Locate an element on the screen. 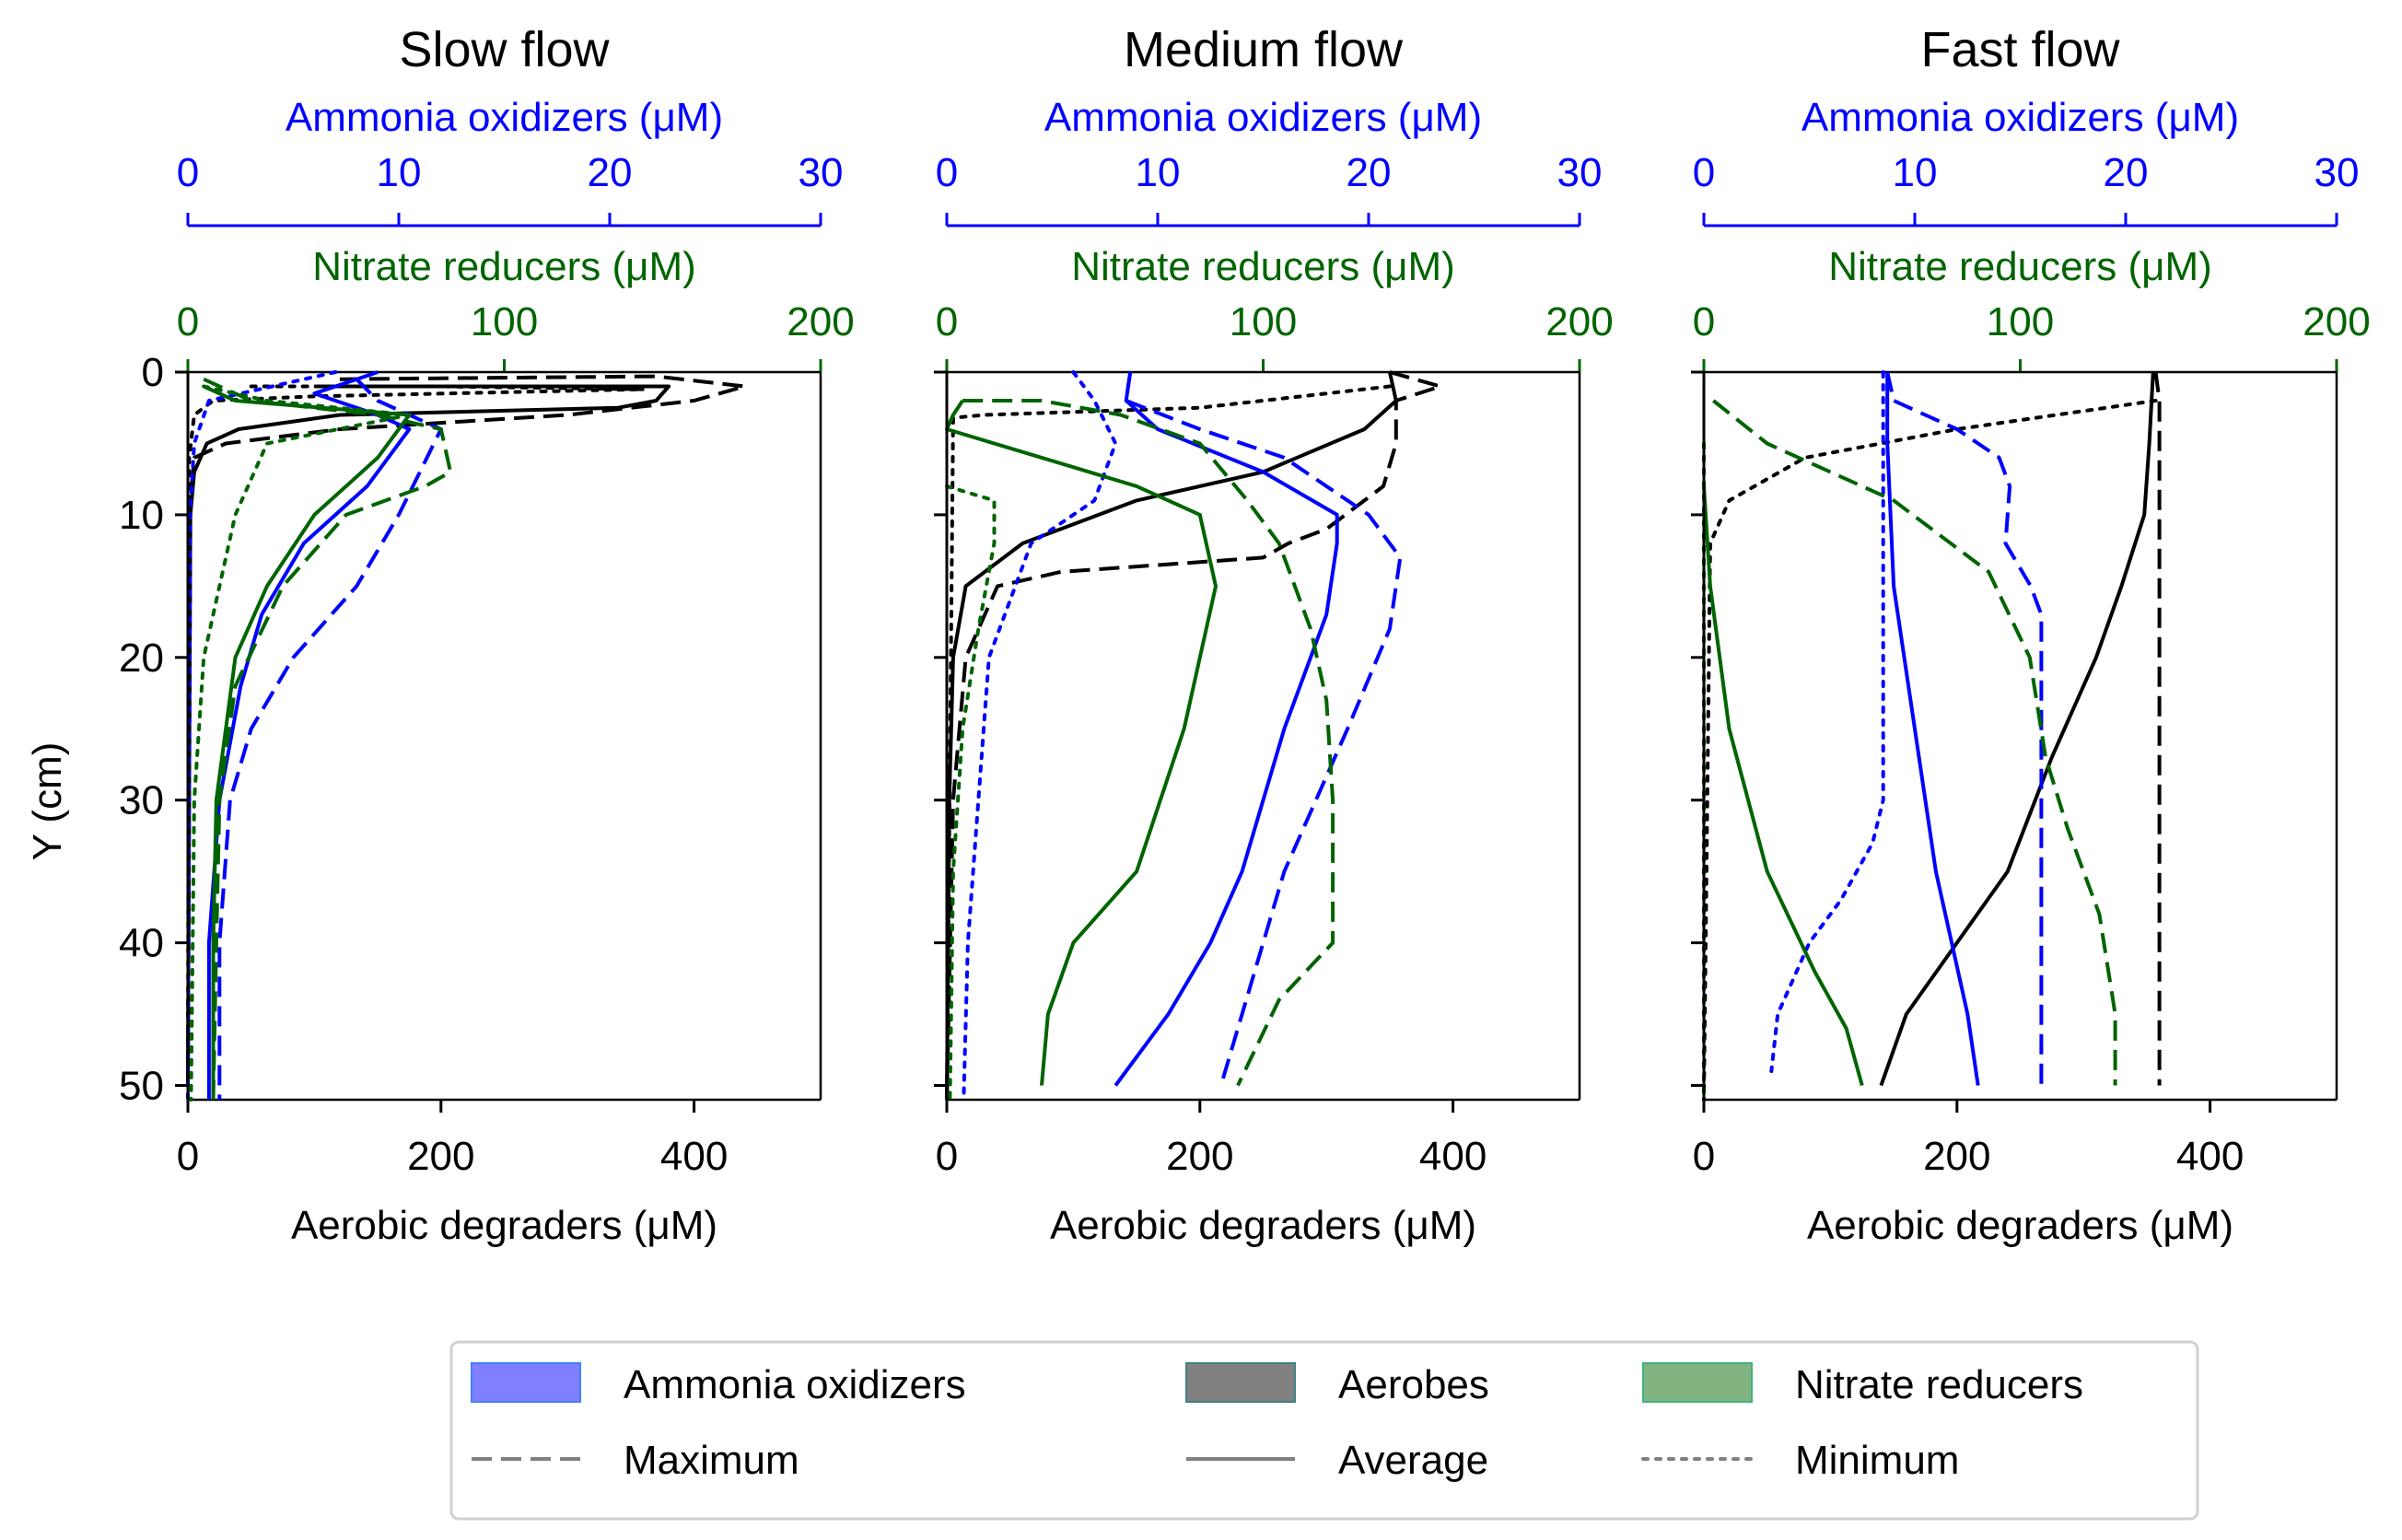  legend-item: Aerobes is located at coordinates (1337, 1384).